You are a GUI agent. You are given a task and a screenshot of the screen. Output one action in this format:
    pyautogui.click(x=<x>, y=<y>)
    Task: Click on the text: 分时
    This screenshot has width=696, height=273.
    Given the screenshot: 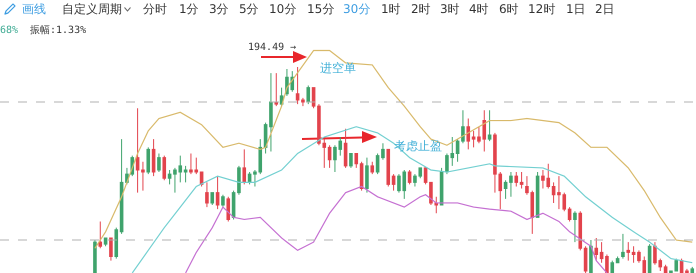 What is the action you would take?
    pyautogui.click(x=155, y=9)
    